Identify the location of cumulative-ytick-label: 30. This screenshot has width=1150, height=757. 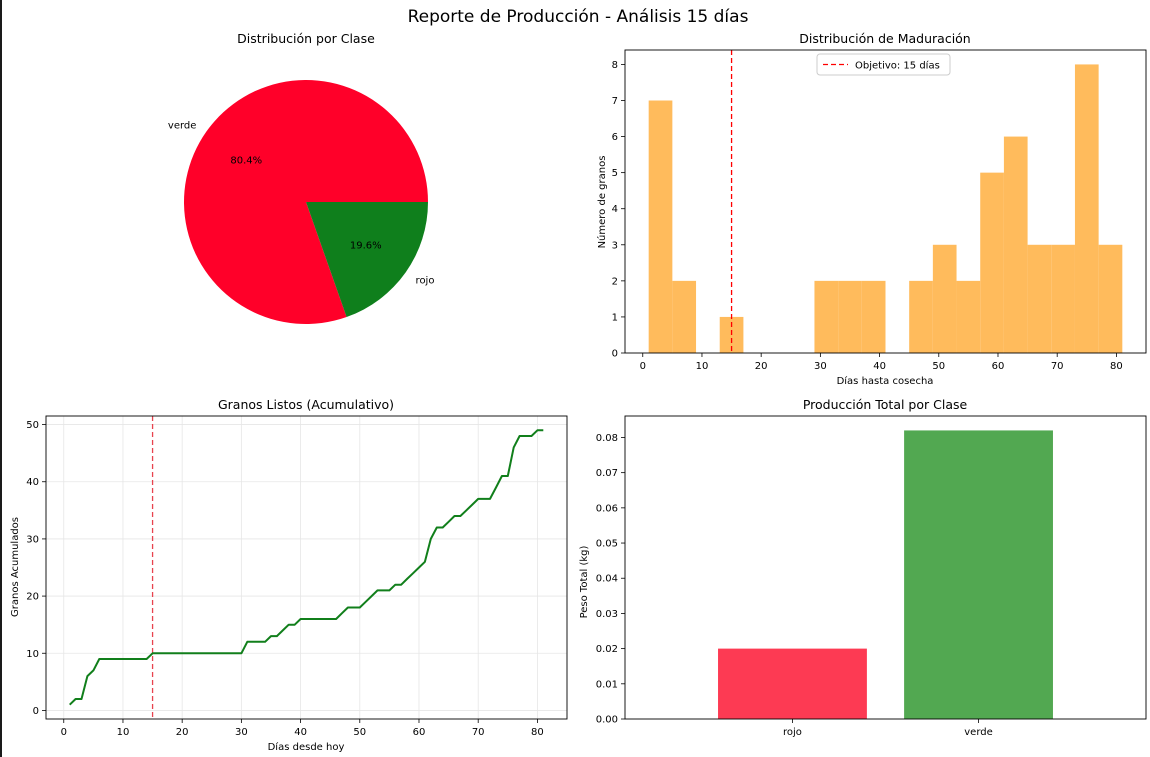
(32, 539).